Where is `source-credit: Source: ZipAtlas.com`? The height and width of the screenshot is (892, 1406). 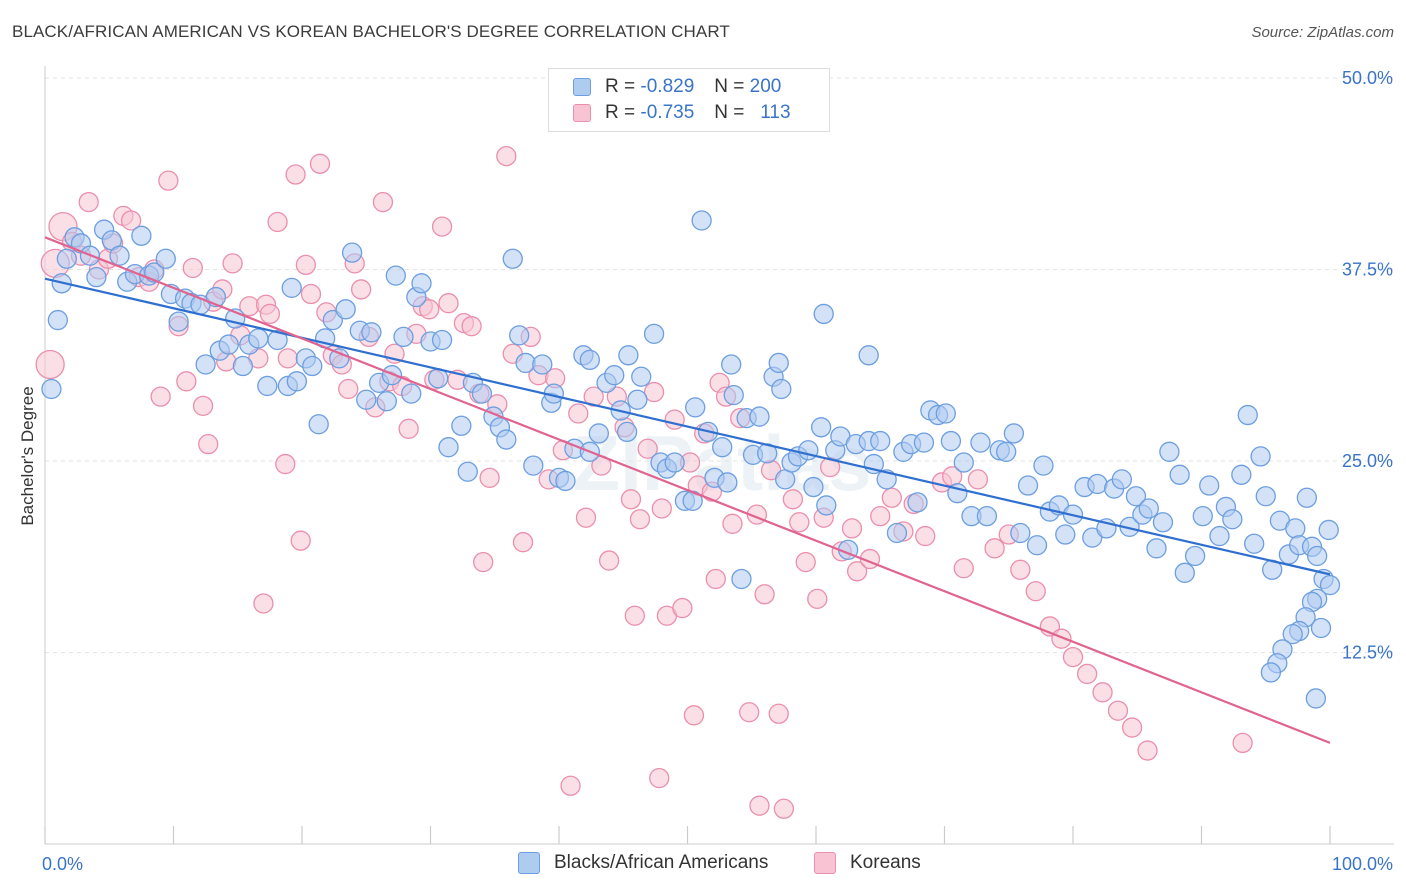
source-credit: Source: ZipAtlas.com is located at coordinates (1322, 32).